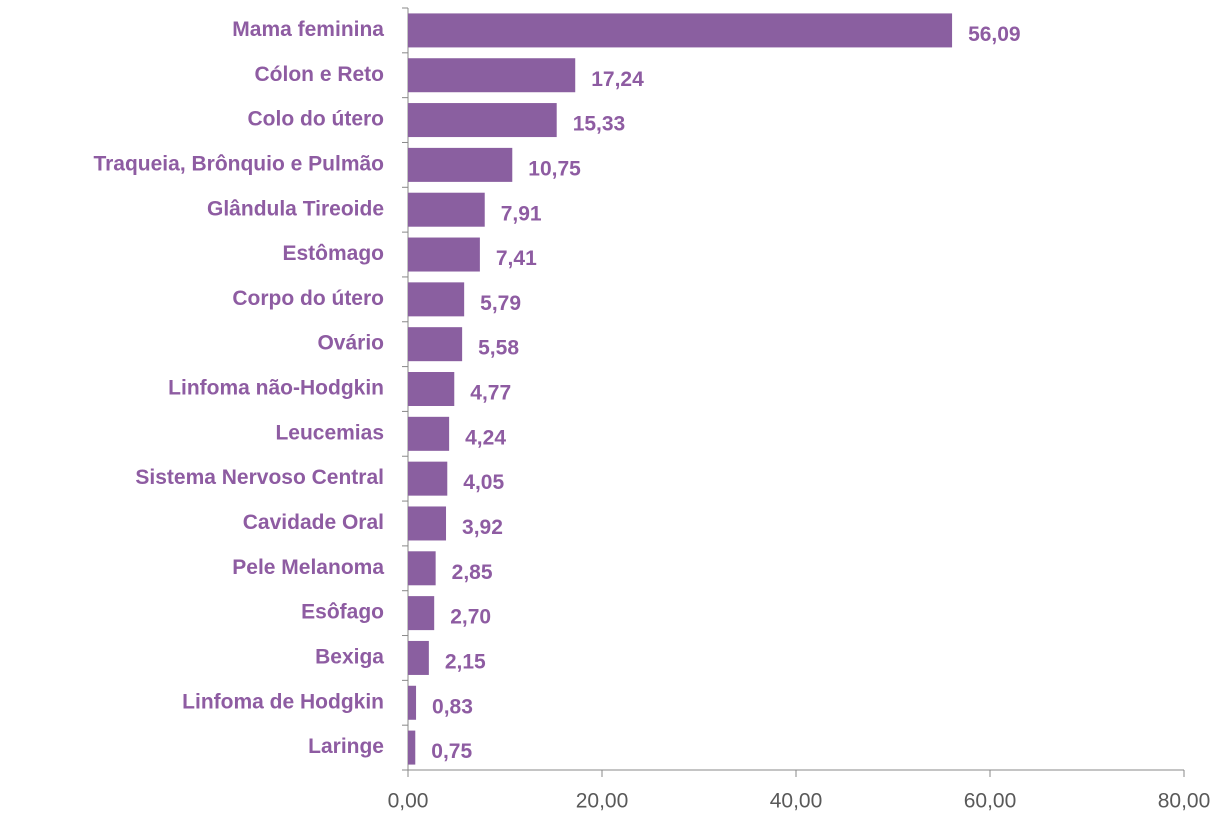 Image resolution: width=1219 pixels, height=817 pixels. Describe the element at coordinates (521, 213) in the screenshot. I see `value-label: 7,91` at that location.